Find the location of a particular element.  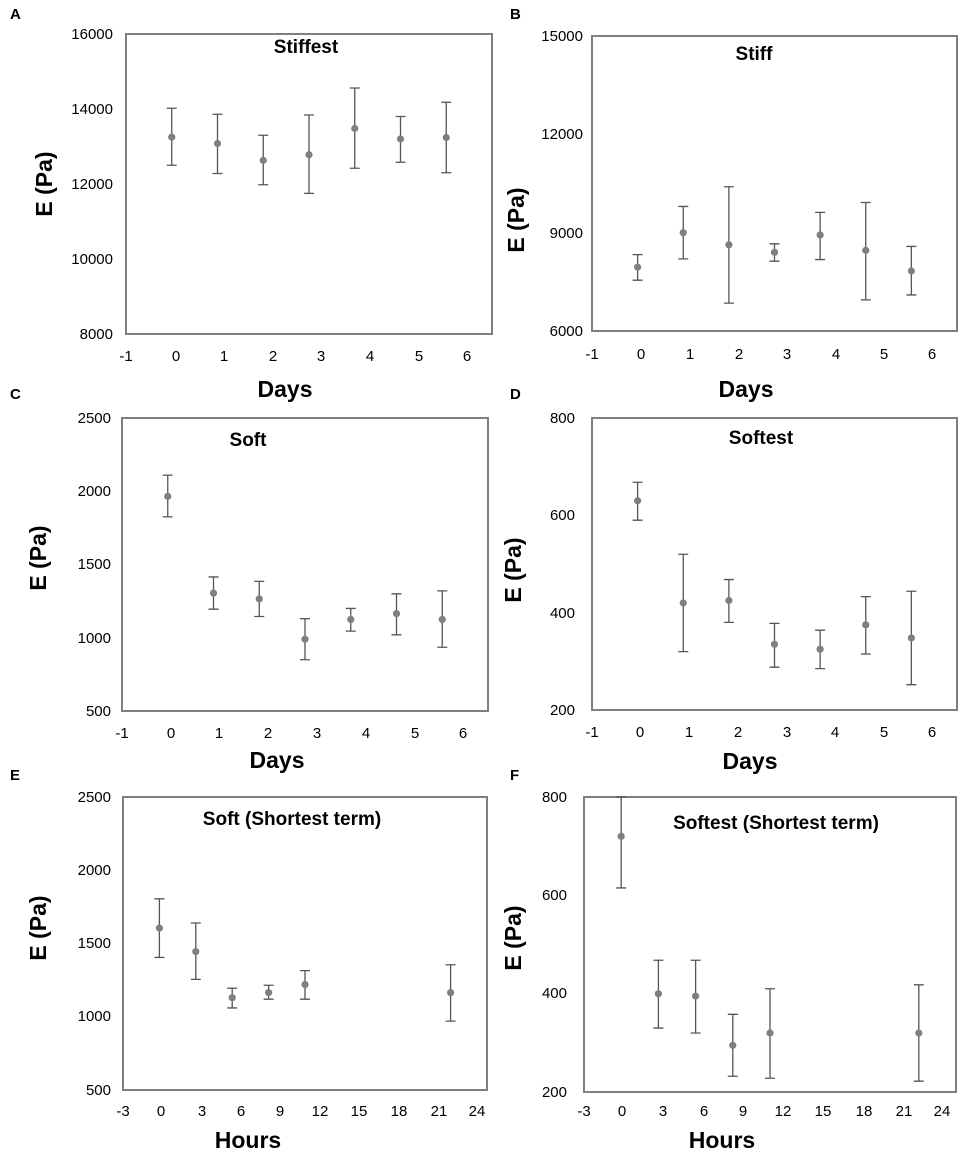

y-tick-labels: 800 600 400 200 is located at coordinates (562, 564).